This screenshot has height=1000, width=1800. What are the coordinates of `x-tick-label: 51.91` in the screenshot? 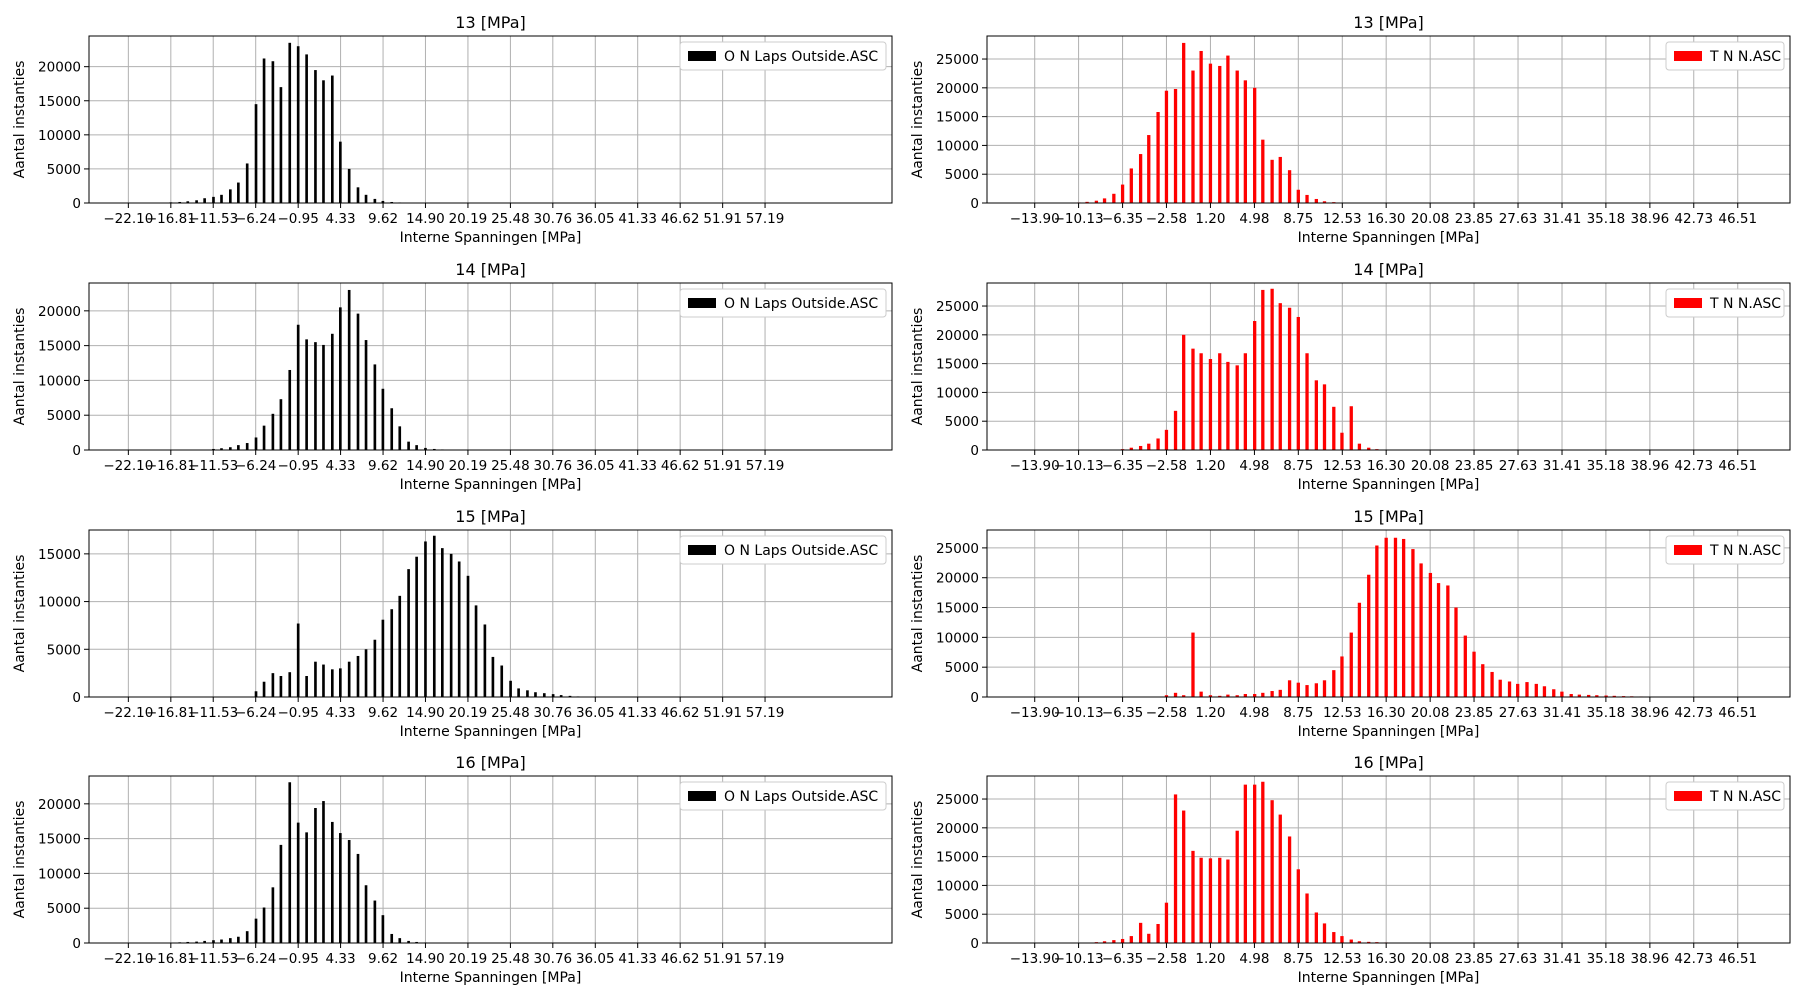 It's located at (722, 219).